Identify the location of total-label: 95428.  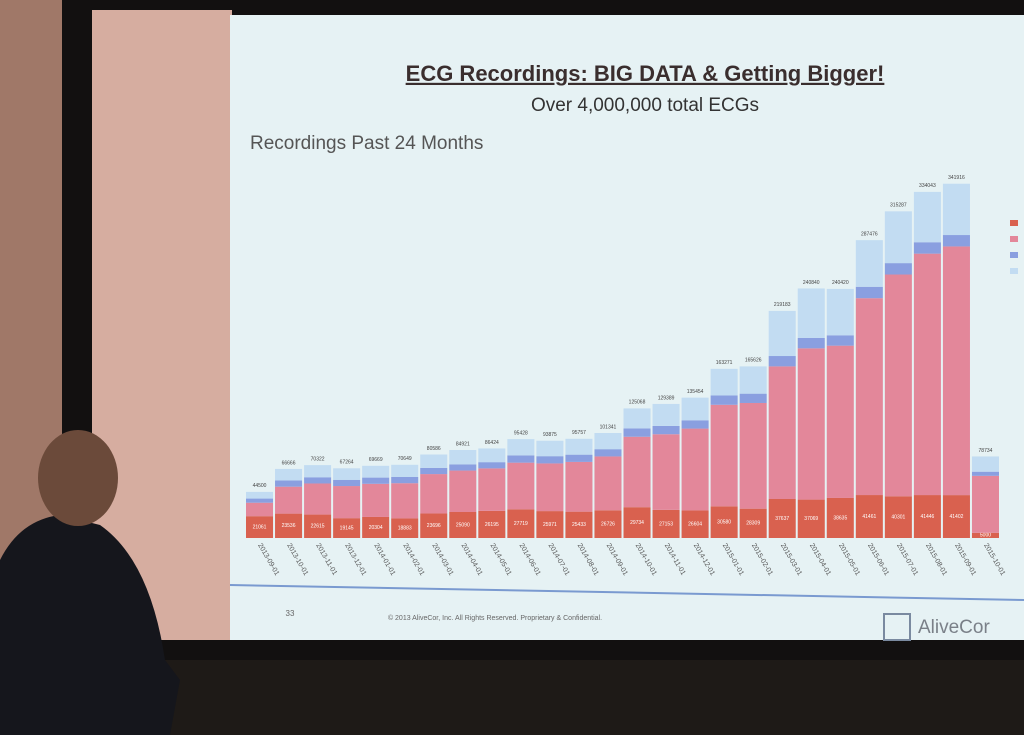
(521, 433).